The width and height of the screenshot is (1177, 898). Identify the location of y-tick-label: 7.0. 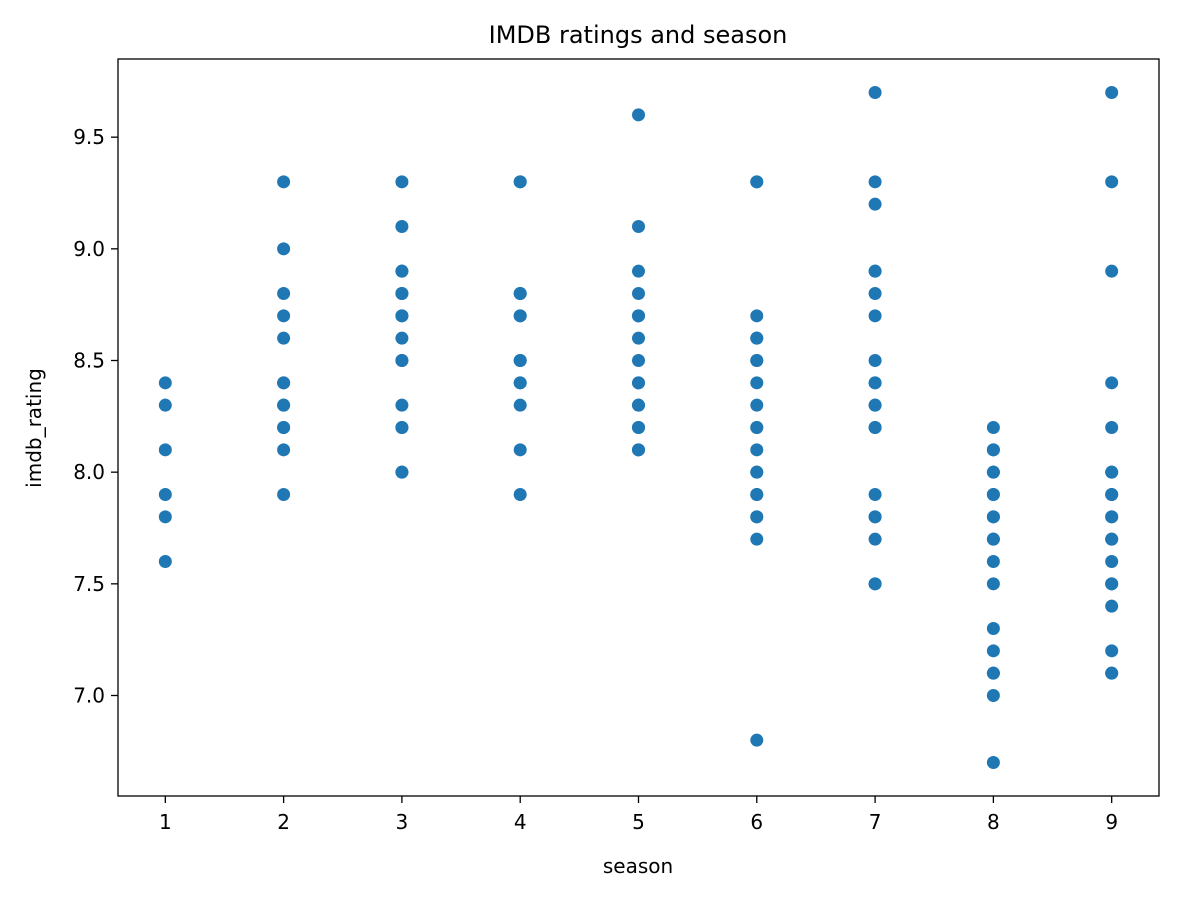
(89, 696).